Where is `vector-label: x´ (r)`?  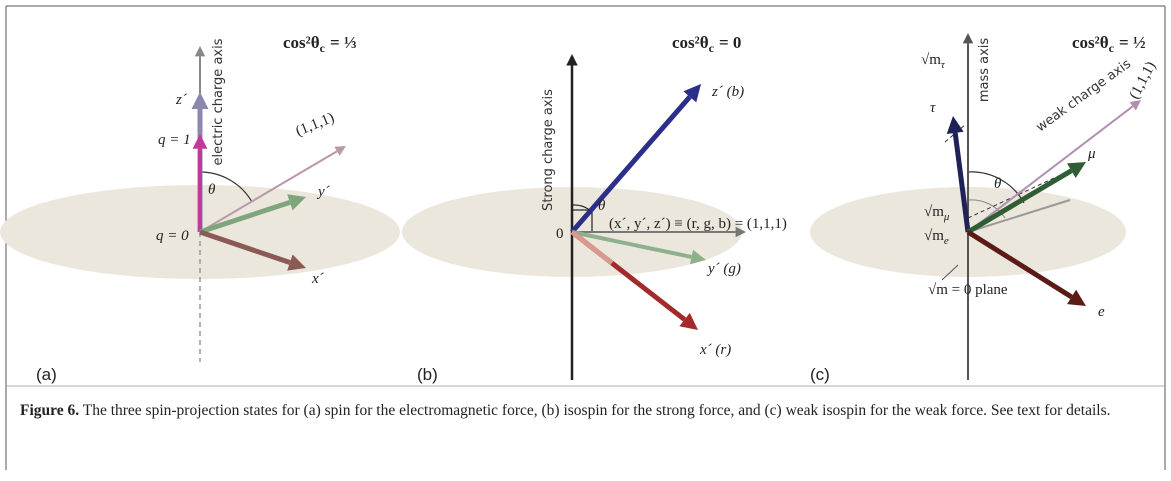
vector-label: x´ (r) is located at coordinates (715, 350).